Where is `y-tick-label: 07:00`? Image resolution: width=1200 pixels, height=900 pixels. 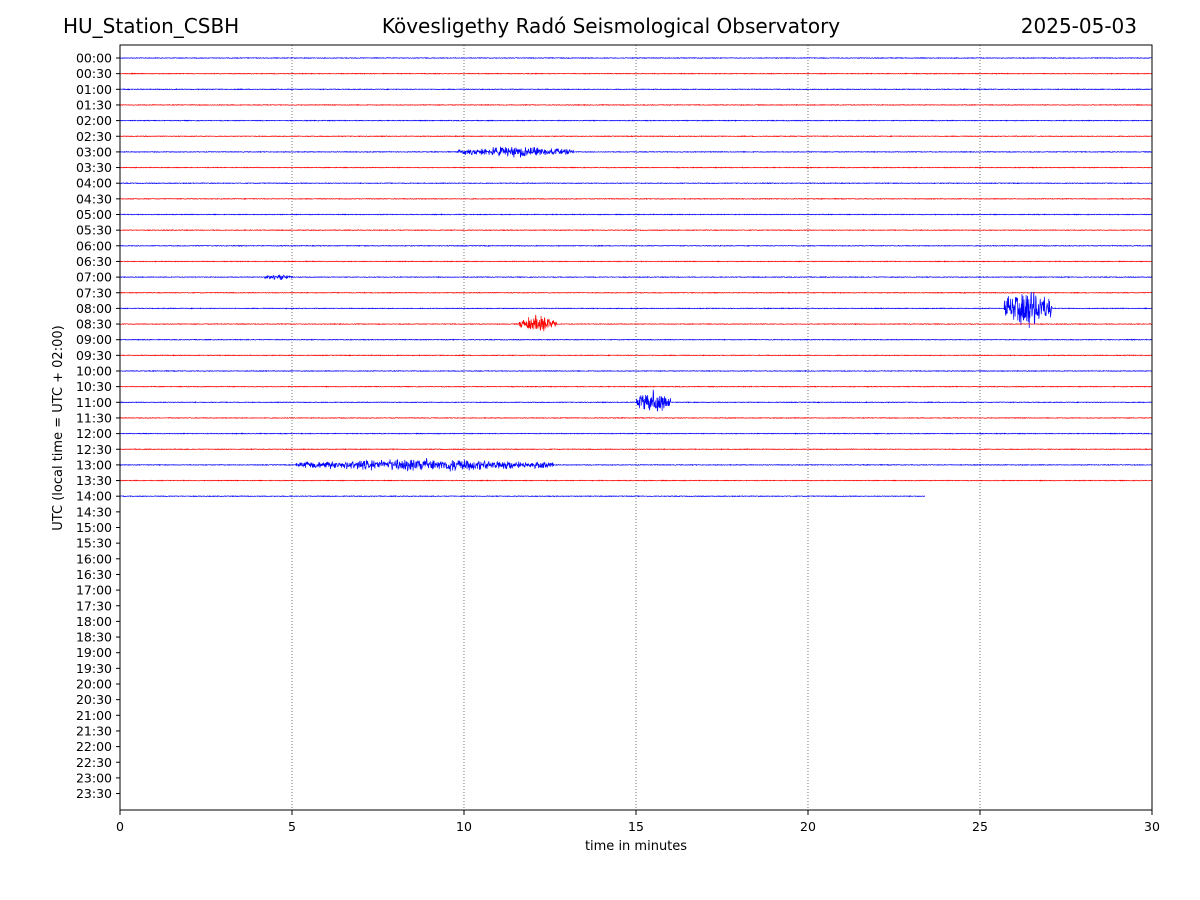
y-tick-label: 07:00 is located at coordinates (94, 277).